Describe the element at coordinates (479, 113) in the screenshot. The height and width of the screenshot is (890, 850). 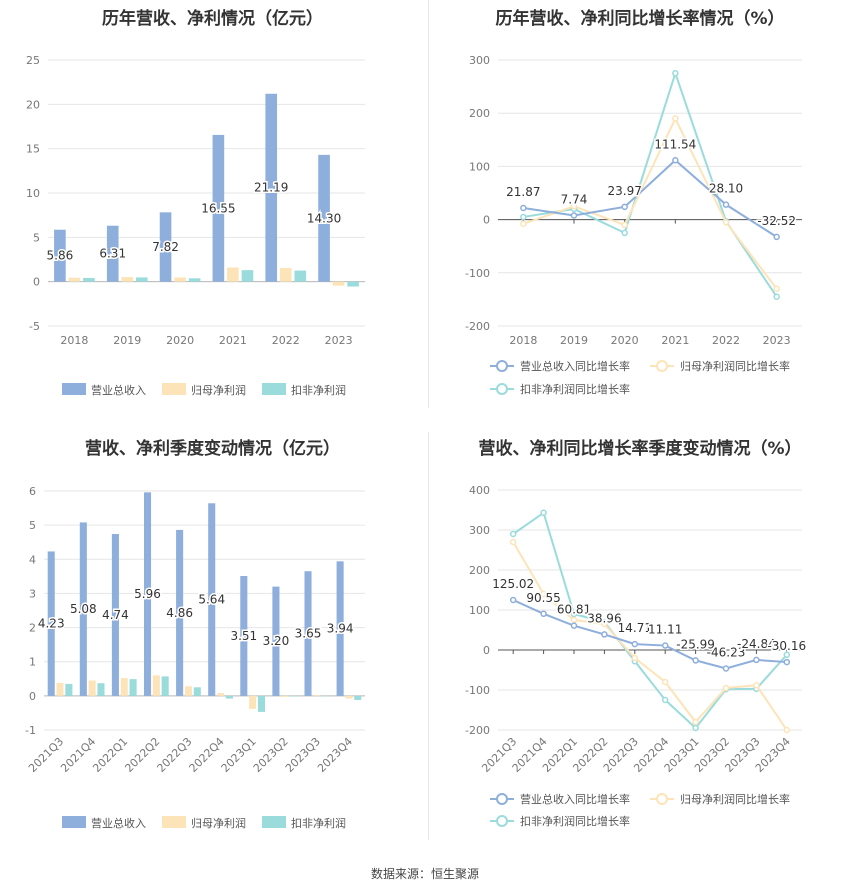
I see `y-tick-label: 200` at that location.